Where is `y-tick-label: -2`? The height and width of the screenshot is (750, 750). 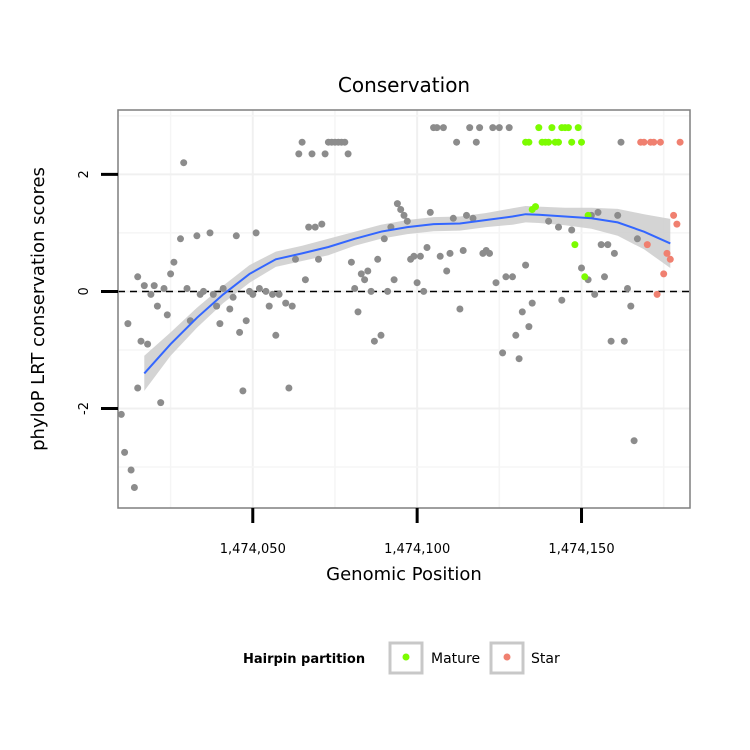 y-tick-label: -2 is located at coordinates (84, 408).